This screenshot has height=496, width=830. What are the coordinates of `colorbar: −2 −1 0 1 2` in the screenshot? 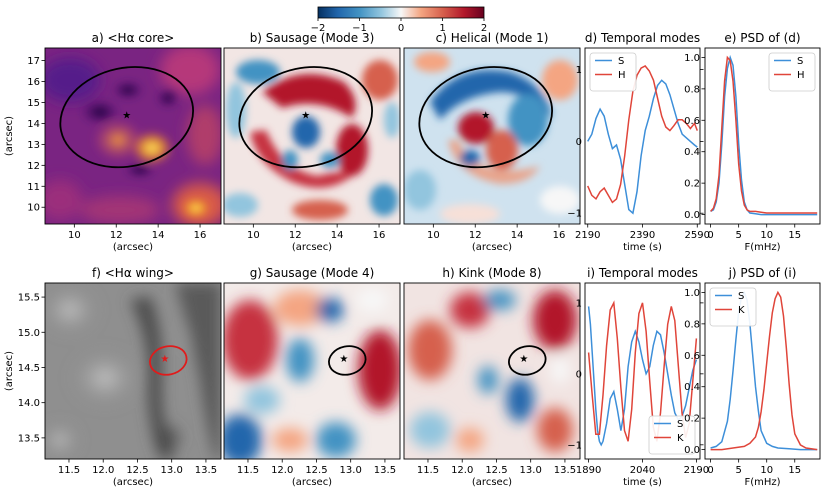 It's located at (399, 20).